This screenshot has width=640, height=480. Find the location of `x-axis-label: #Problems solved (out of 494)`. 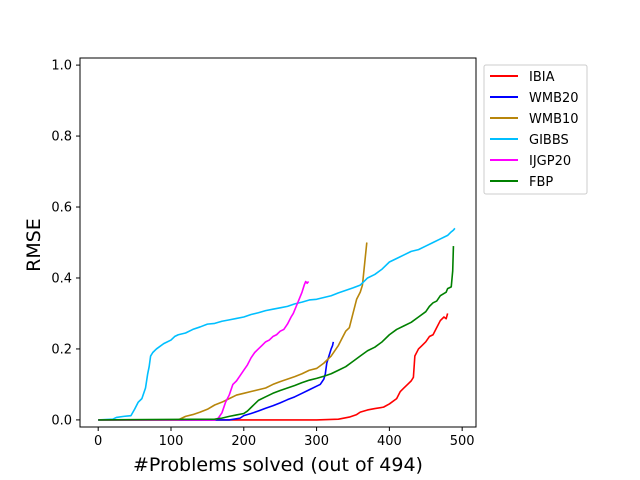

x-axis-label: #Problems solved (out of 494) is located at coordinates (278, 465).